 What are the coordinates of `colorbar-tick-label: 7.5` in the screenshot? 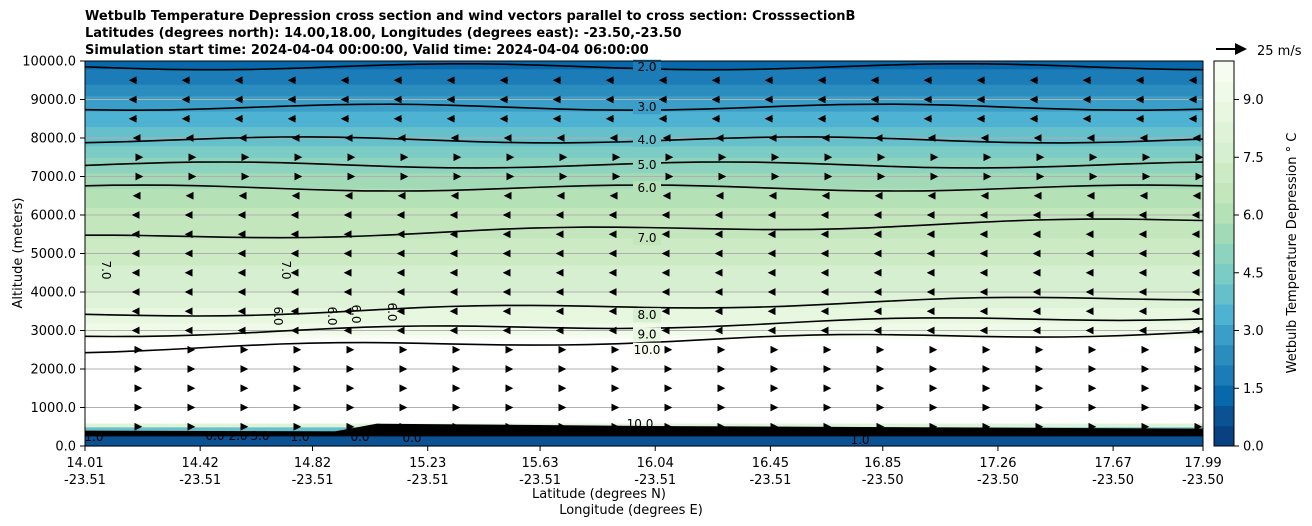 It's located at (1253, 158).